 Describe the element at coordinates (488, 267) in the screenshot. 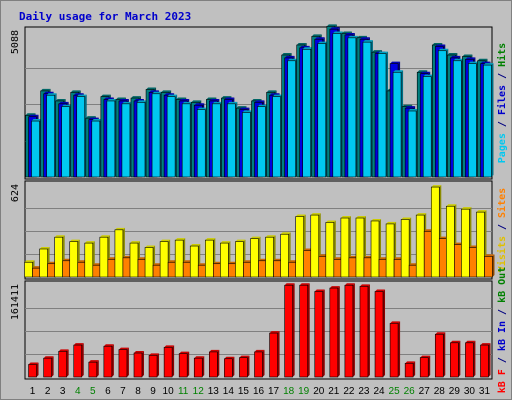

I see `bar-sites` at that location.